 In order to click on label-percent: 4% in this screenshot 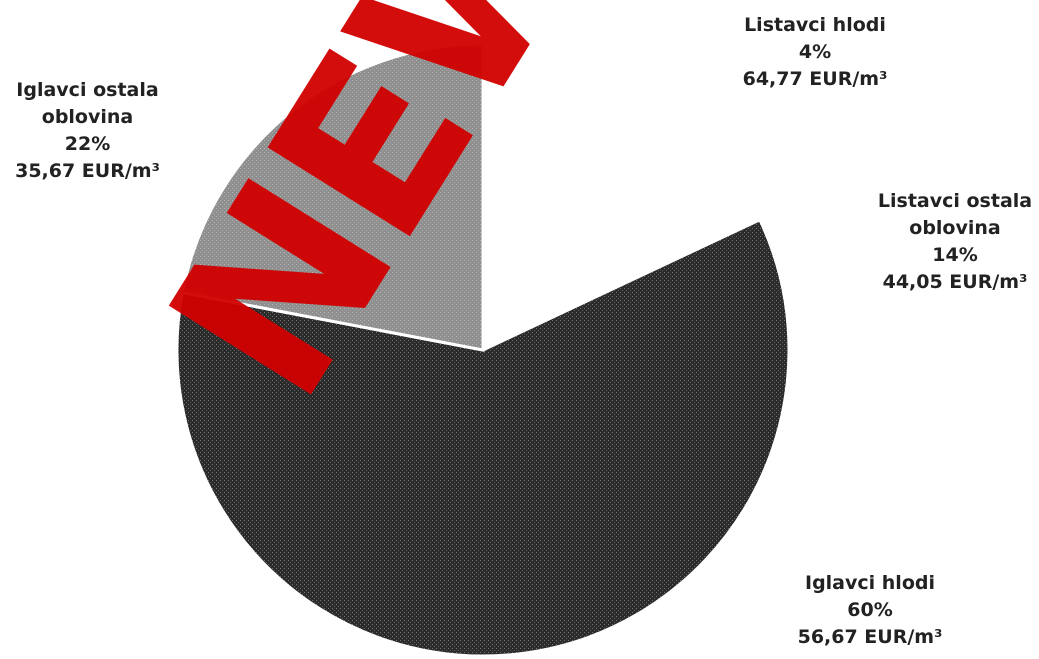, I will do `click(815, 52)`.